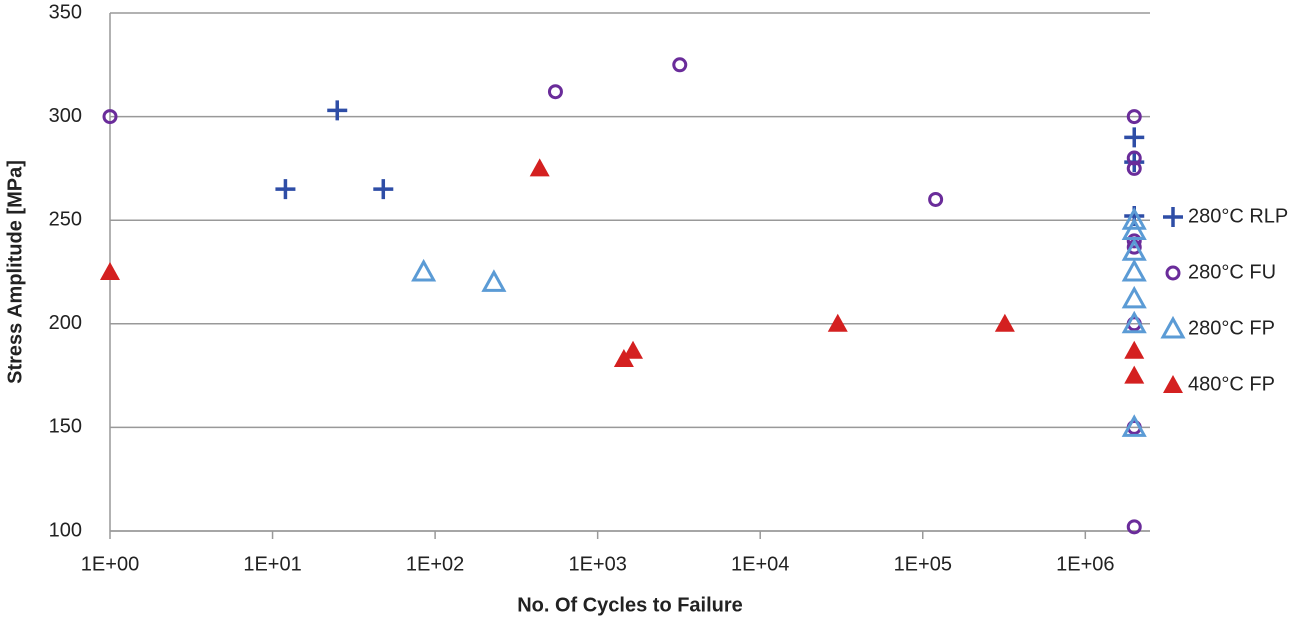  What do you see at coordinates (1238, 216) in the screenshot?
I see `legend-label: 280°C RLP` at bounding box center [1238, 216].